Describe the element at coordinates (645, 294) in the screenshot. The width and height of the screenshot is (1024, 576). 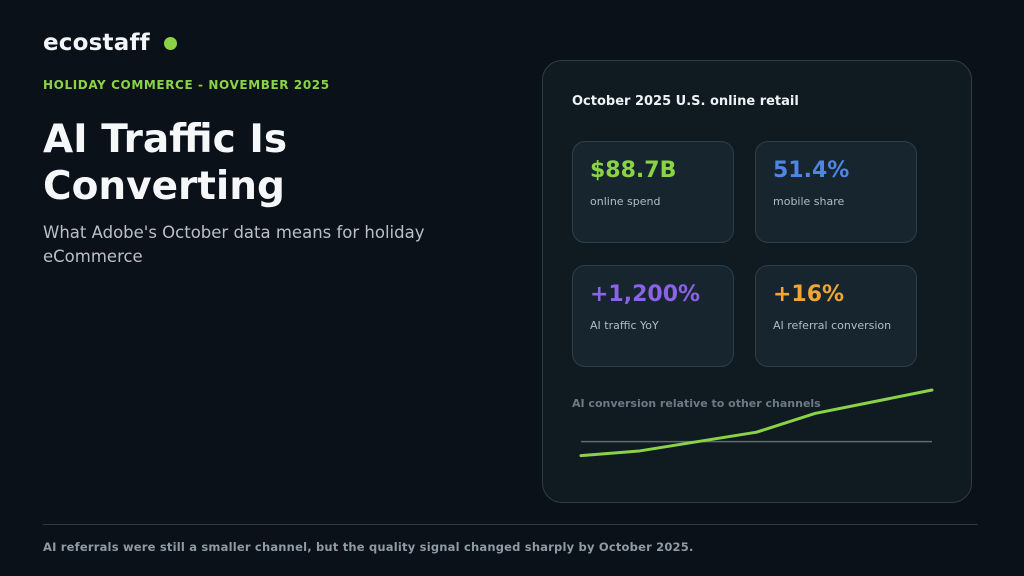
I see `stat-value: +1,200%` at that location.